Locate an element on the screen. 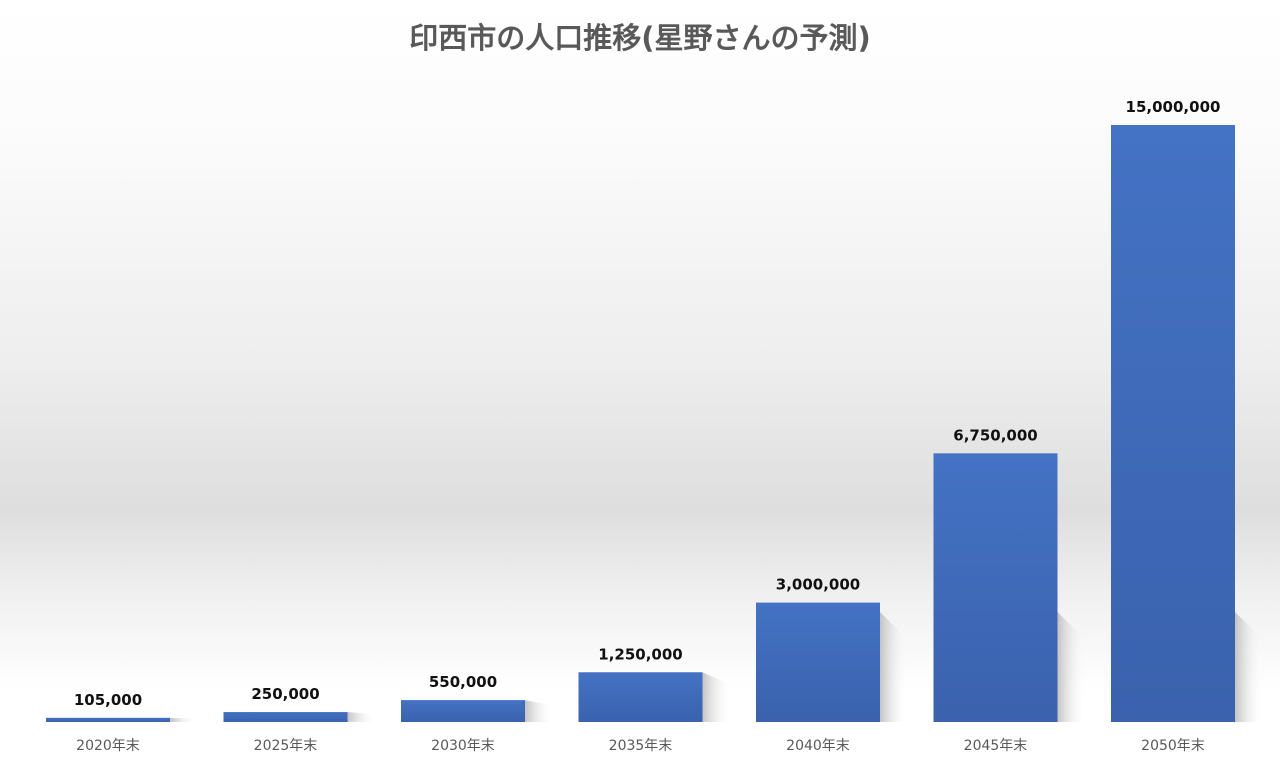  bar-shadows is located at coordinates (716, 667).